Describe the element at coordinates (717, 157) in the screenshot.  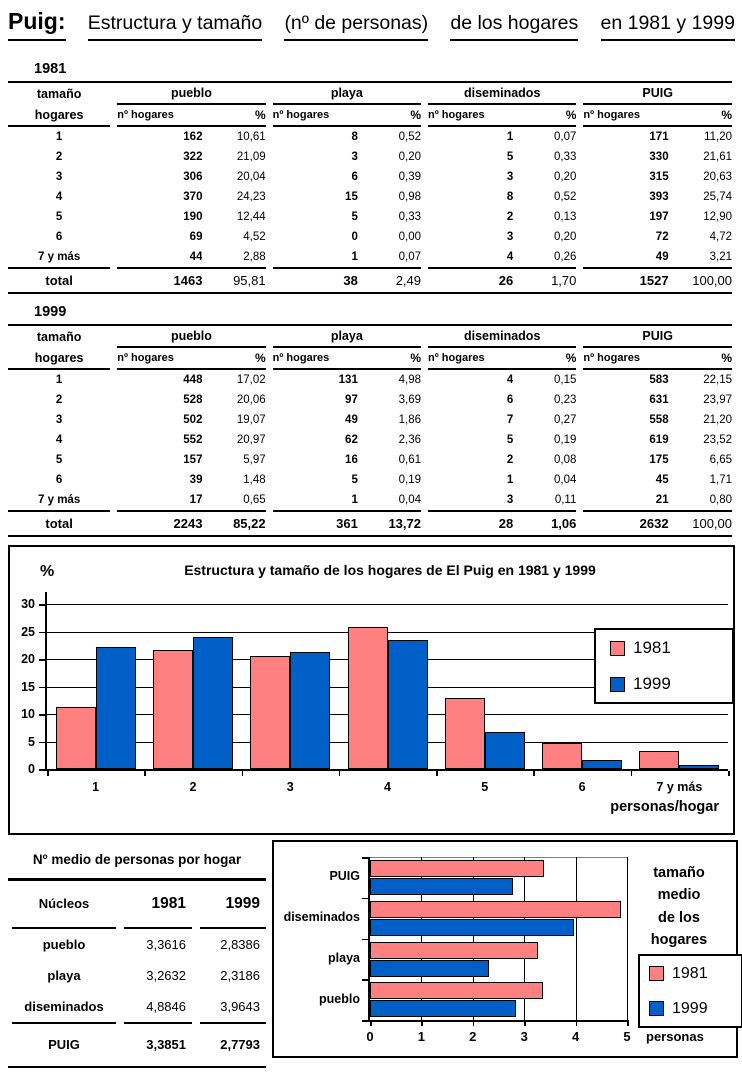
I see `pct-cell: 21,61` at that location.